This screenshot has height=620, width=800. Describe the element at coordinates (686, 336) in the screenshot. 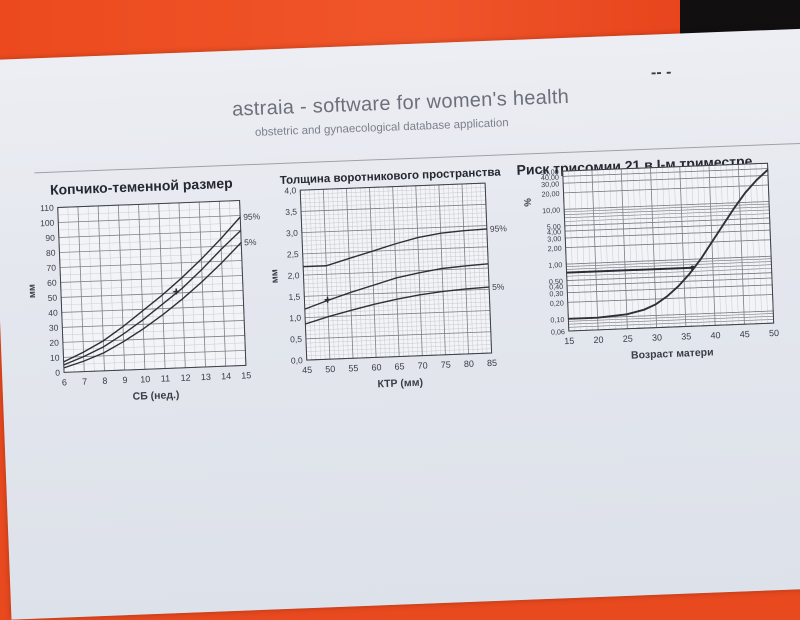

I see `x-tick-label: 35` at that location.